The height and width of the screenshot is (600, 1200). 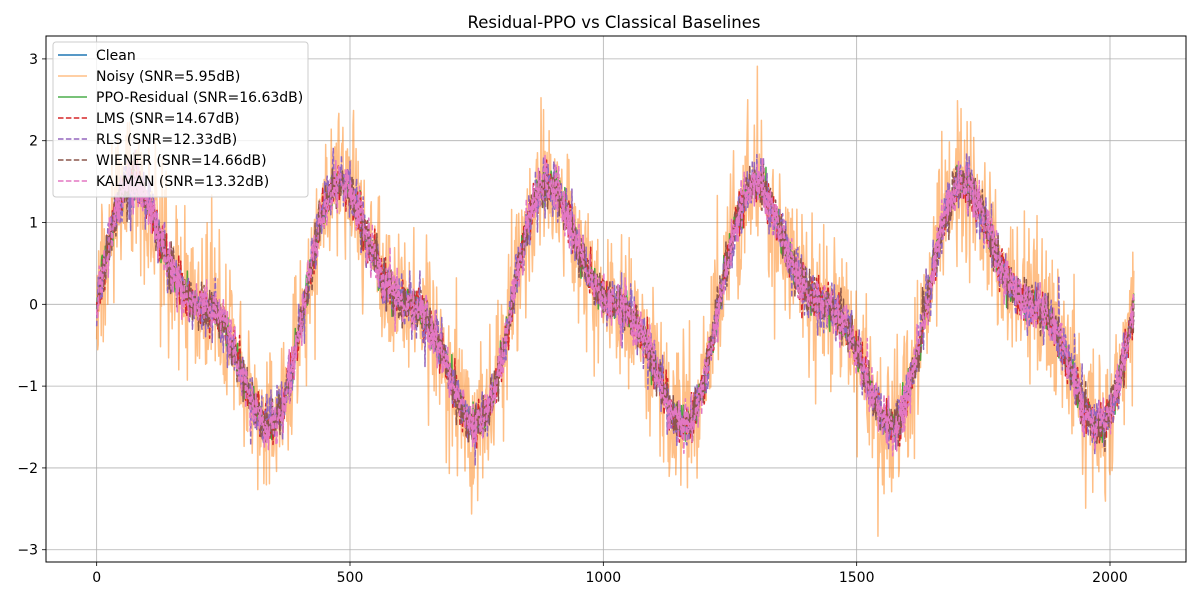 What do you see at coordinates (33, 224) in the screenshot?
I see `y-tick-label: 1` at bounding box center [33, 224].